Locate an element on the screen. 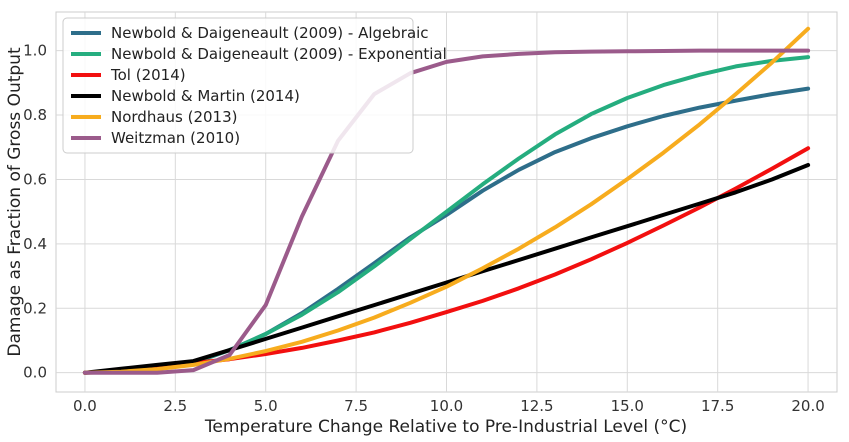  legend-label: Tol (2014) is located at coordinates (148, 75).